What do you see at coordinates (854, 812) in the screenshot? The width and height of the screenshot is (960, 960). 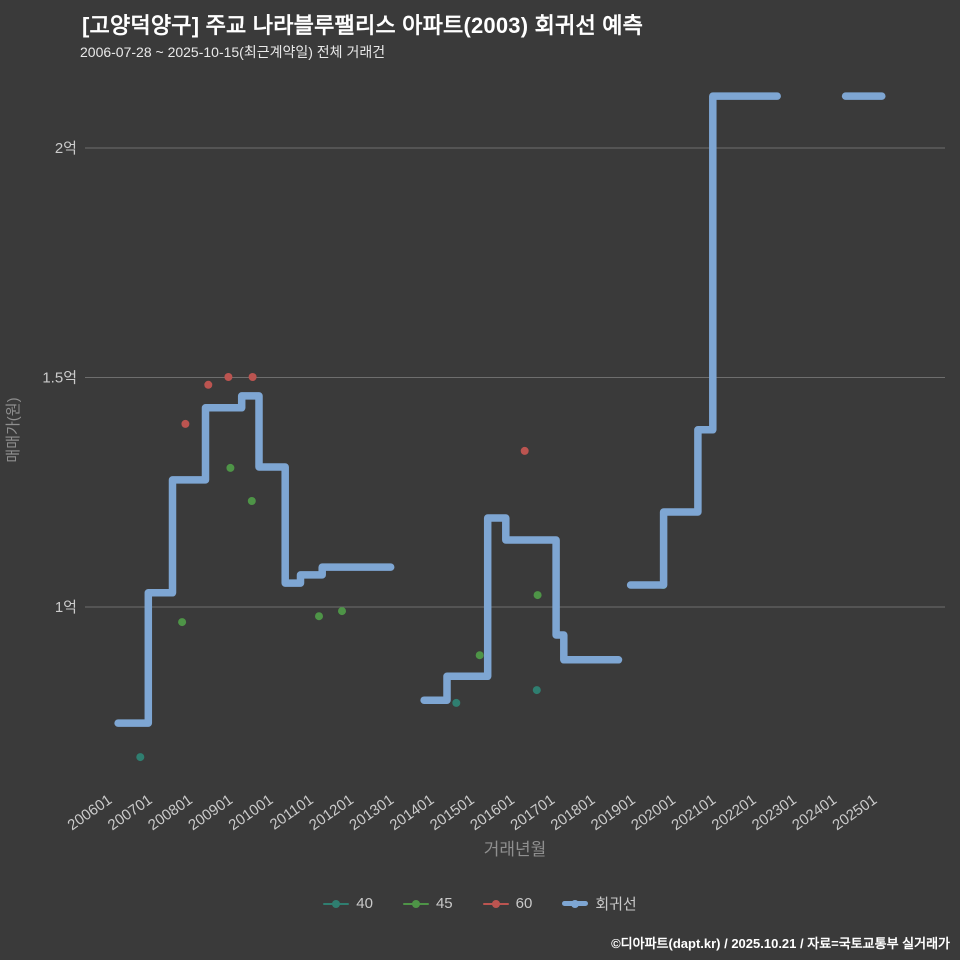 I see `x-tick-label: 202501` at bounding box center [854, 812].